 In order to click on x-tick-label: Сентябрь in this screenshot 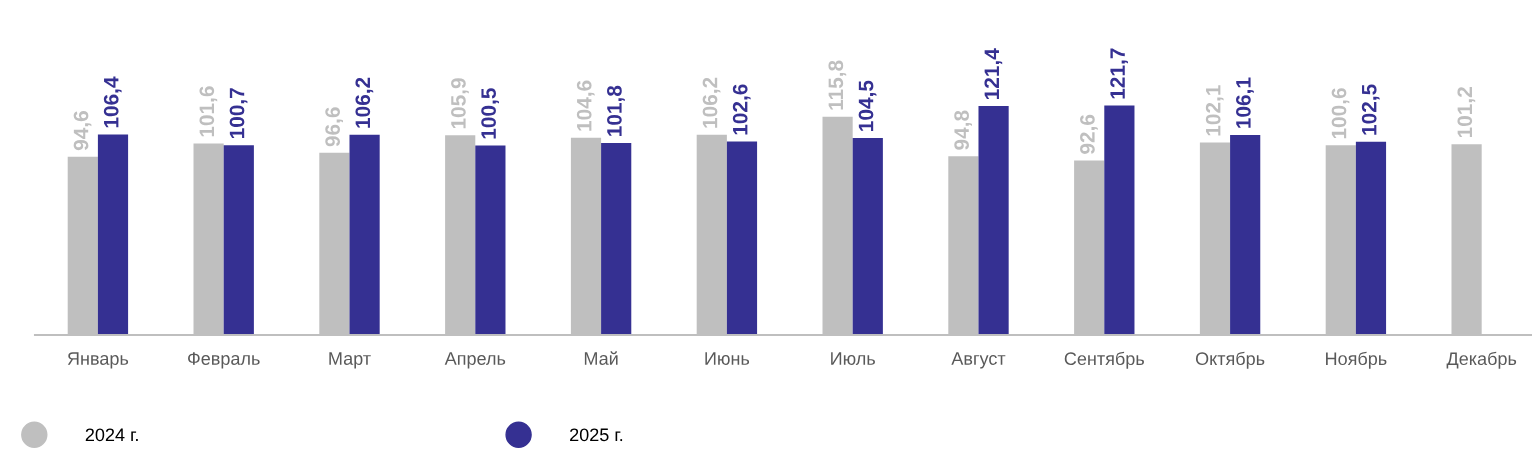, I will do `click(1104, 360)`.